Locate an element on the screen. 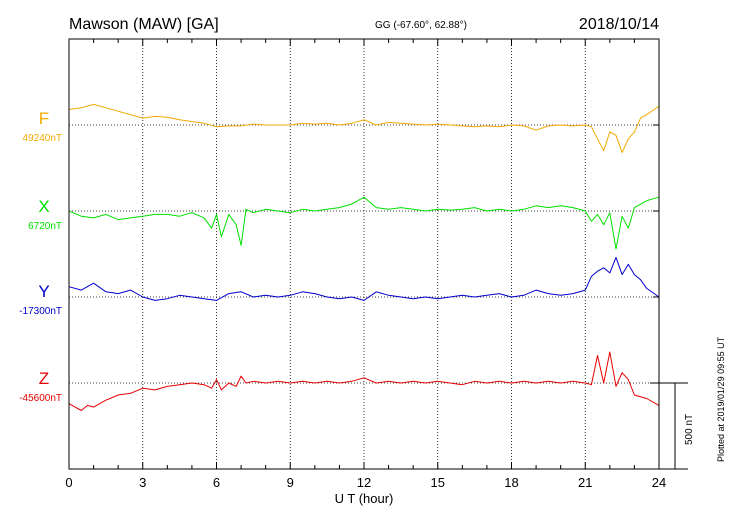 The height and width of the screenshot is (520, 730). x-tick-label: 3 is located at coordinates (142, 482).